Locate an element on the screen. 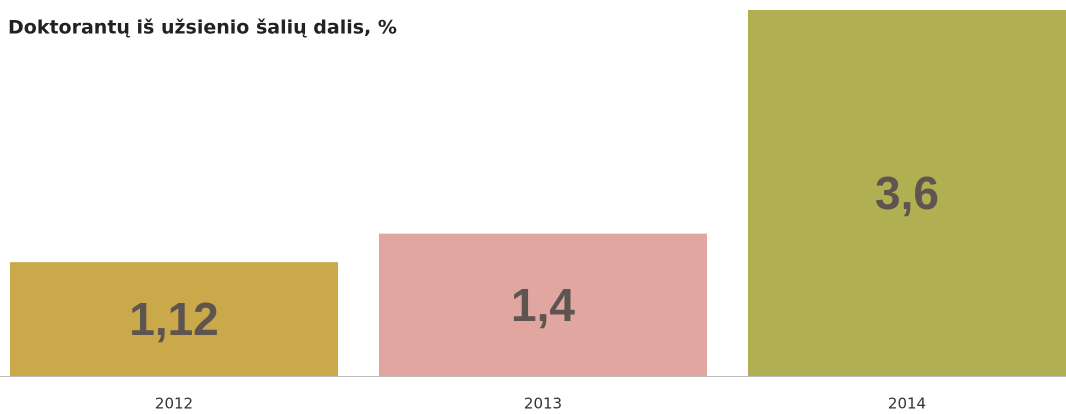 This screenshot has width=1066, height=414. value-label: 1,4 is located at coordinates (543, 305).